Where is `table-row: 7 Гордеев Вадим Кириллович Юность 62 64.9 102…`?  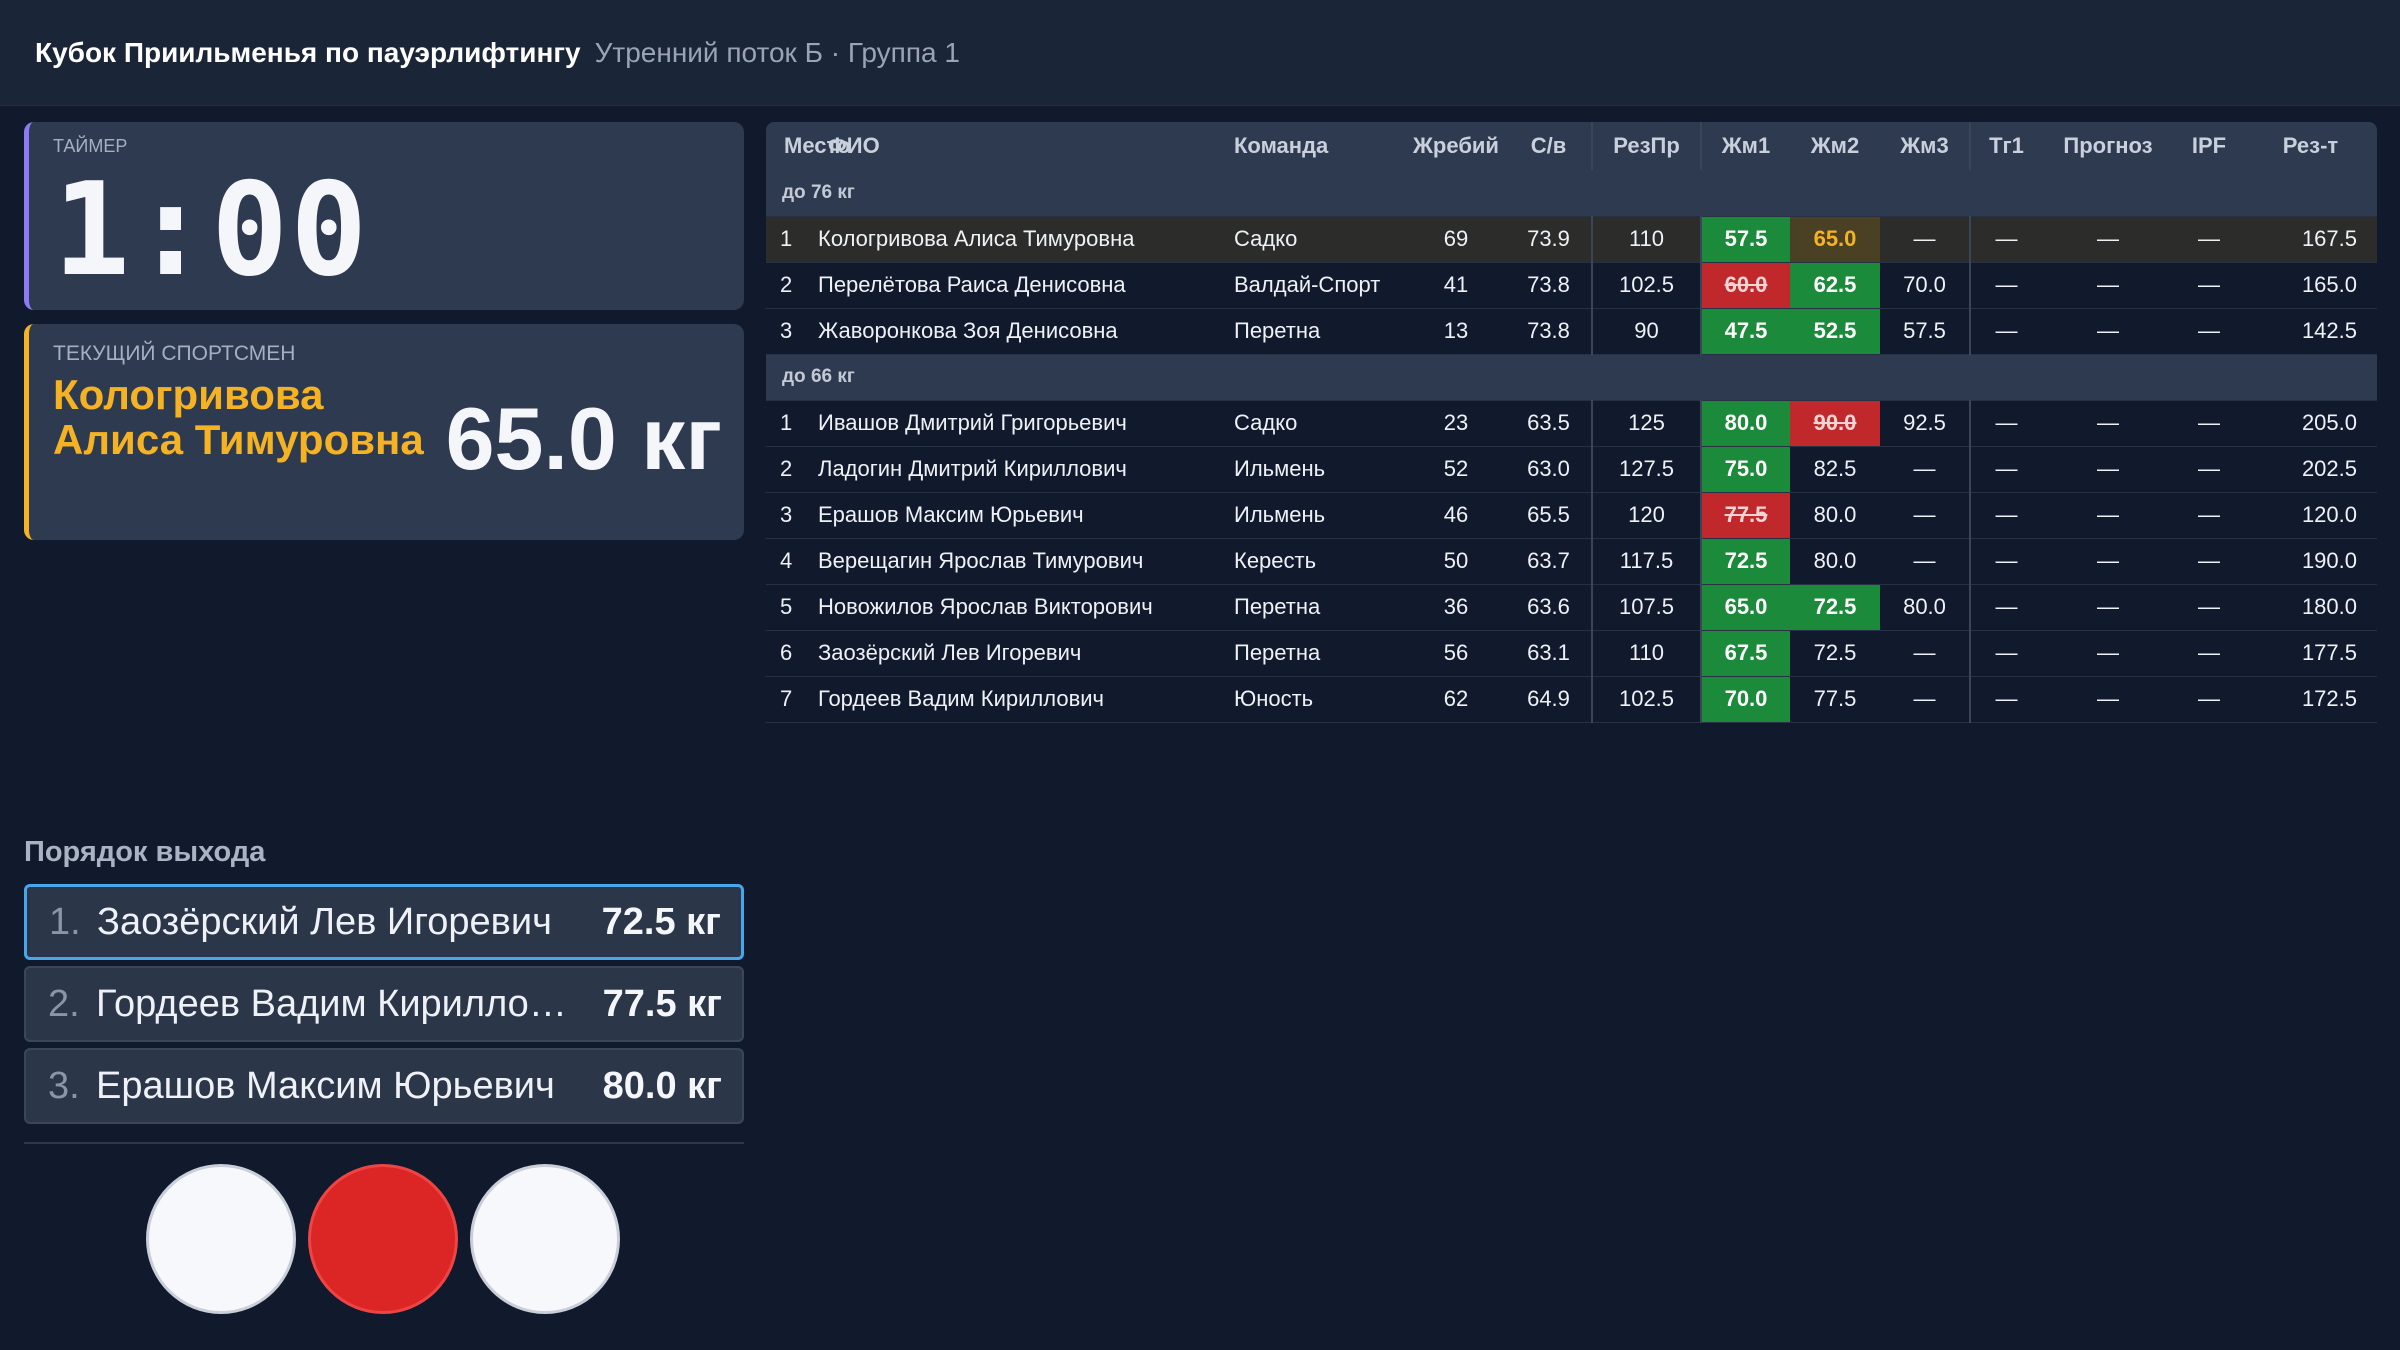
table-row: 7 Гордеев Вадим Кириллович Юность 62 64.9 102… is located at coordinates (1571, 699).